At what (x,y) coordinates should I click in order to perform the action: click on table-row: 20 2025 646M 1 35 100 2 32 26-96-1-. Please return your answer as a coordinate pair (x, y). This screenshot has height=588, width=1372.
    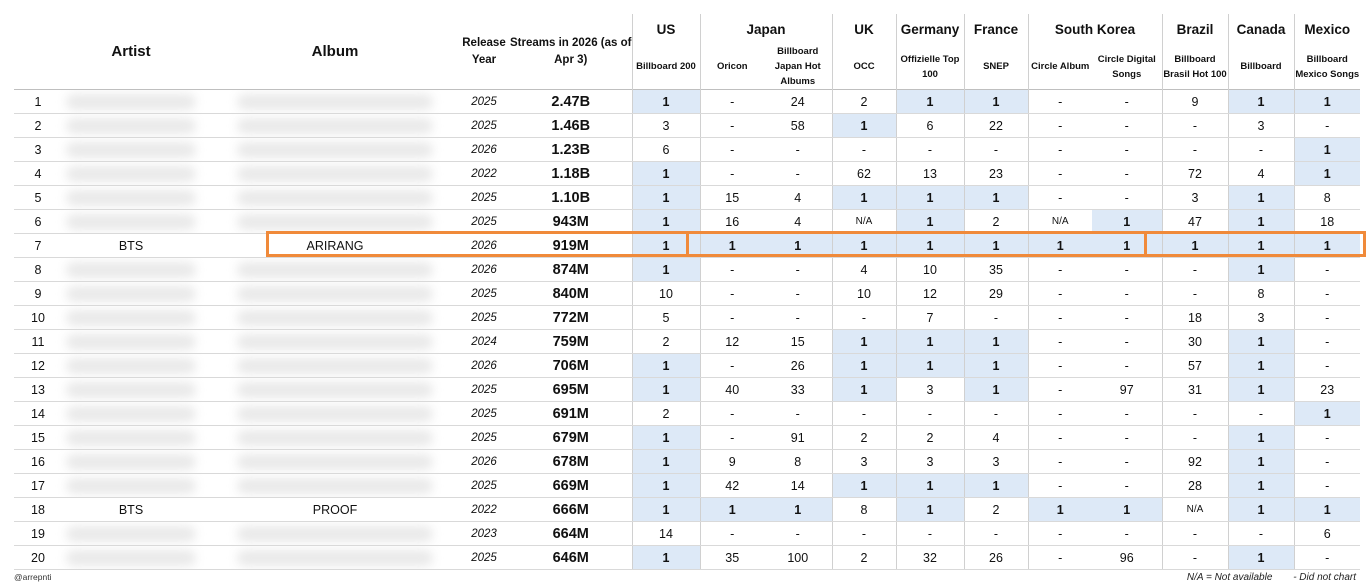
    Looking at the image, I should click on (687, 557).